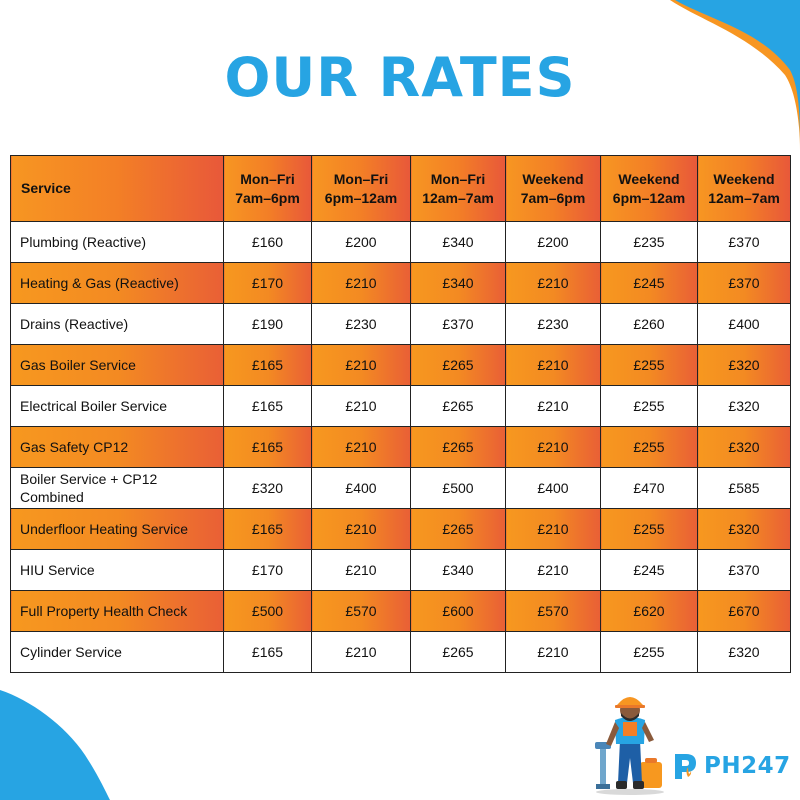  What do you see at coordinates (744, 188) in the screenshot?
I see `column-header-rate: Weekend 12am–7am` at bounding box center [744, 188].